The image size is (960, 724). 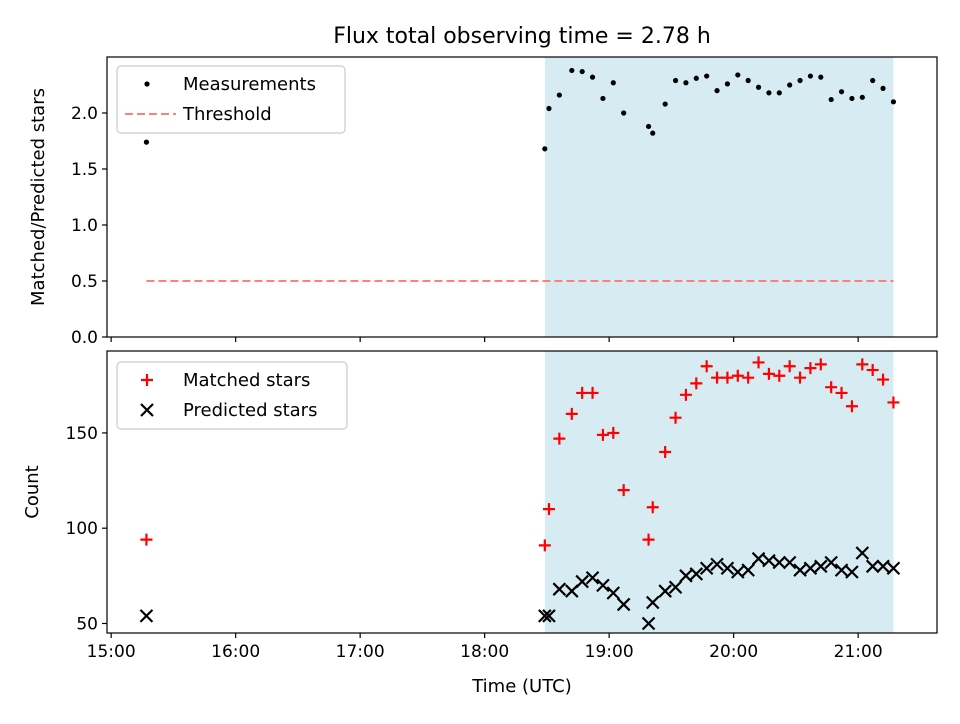 What do you see at coordinates (86, 529) in the screenshot?
I see `count-panel-y-ticks: 50 100 150` at bounding box center [86, 529].